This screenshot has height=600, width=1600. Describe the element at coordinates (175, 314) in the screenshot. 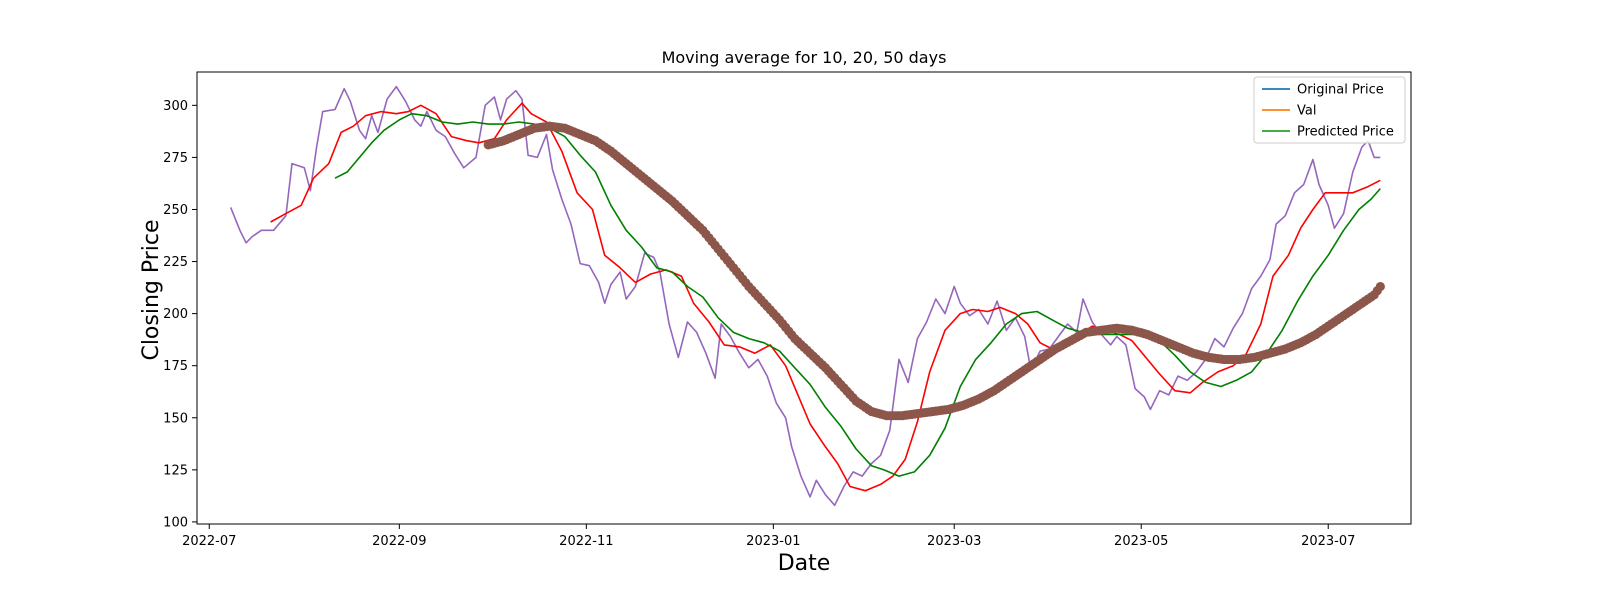

I see `y-tick-label: 200` at that location.